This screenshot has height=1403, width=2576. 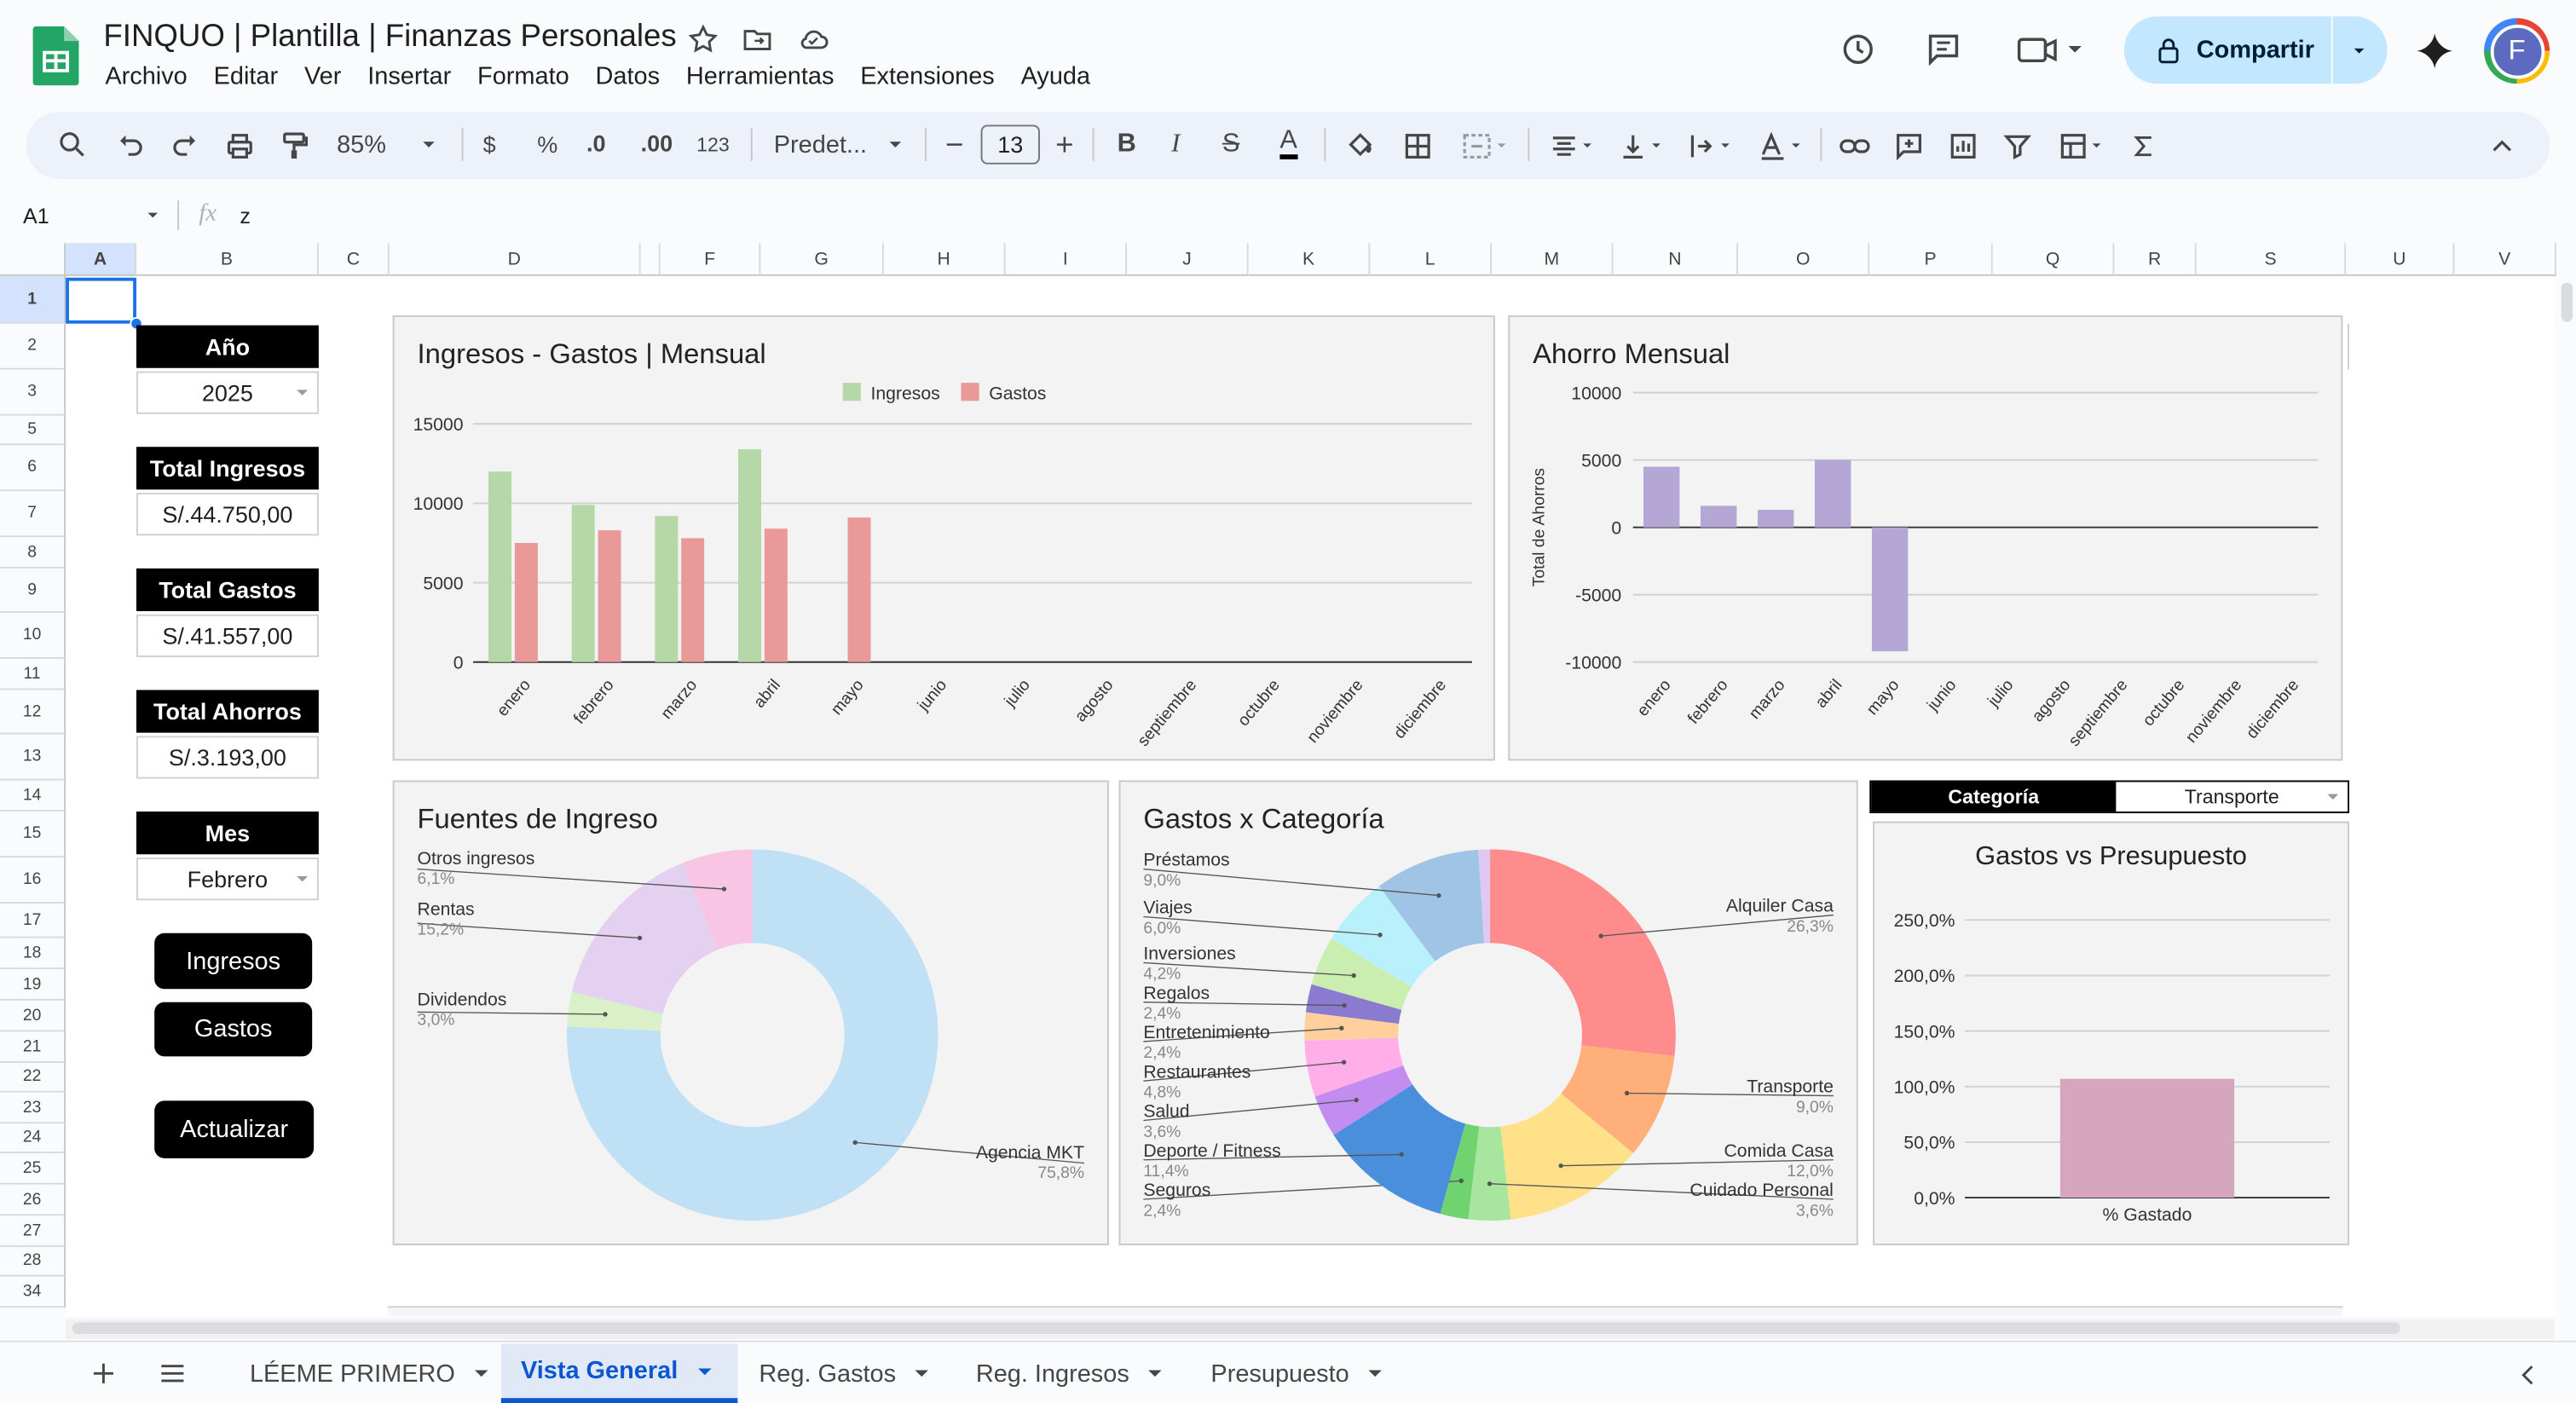 What do you see at coordinates (2052, 50) in the screenshot?
I see `meet-icon` at bounding box center [2052, 50].